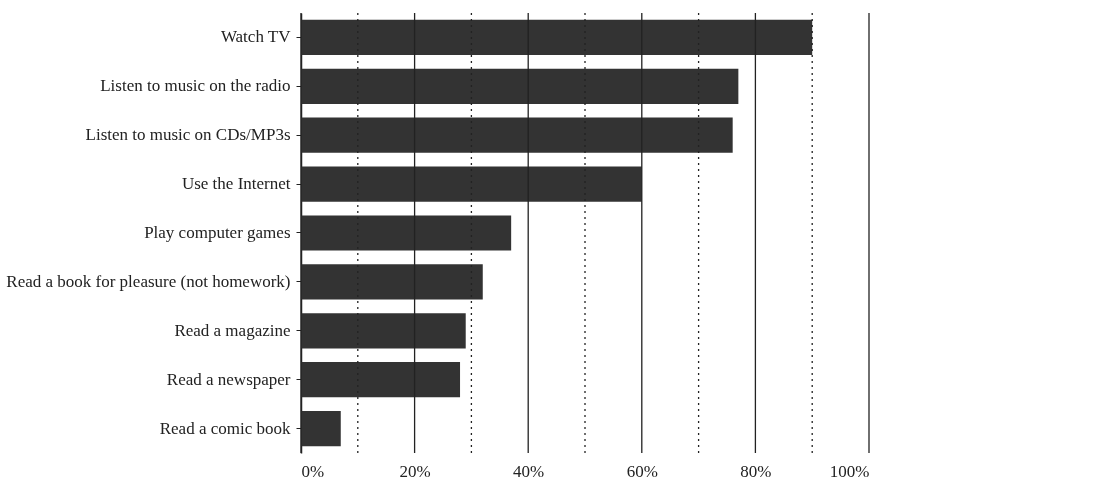  What do you see at coordinates (313, 471) in the screenshot?
I see `x-tick-label: 0%` at bounding box center [313, 471].